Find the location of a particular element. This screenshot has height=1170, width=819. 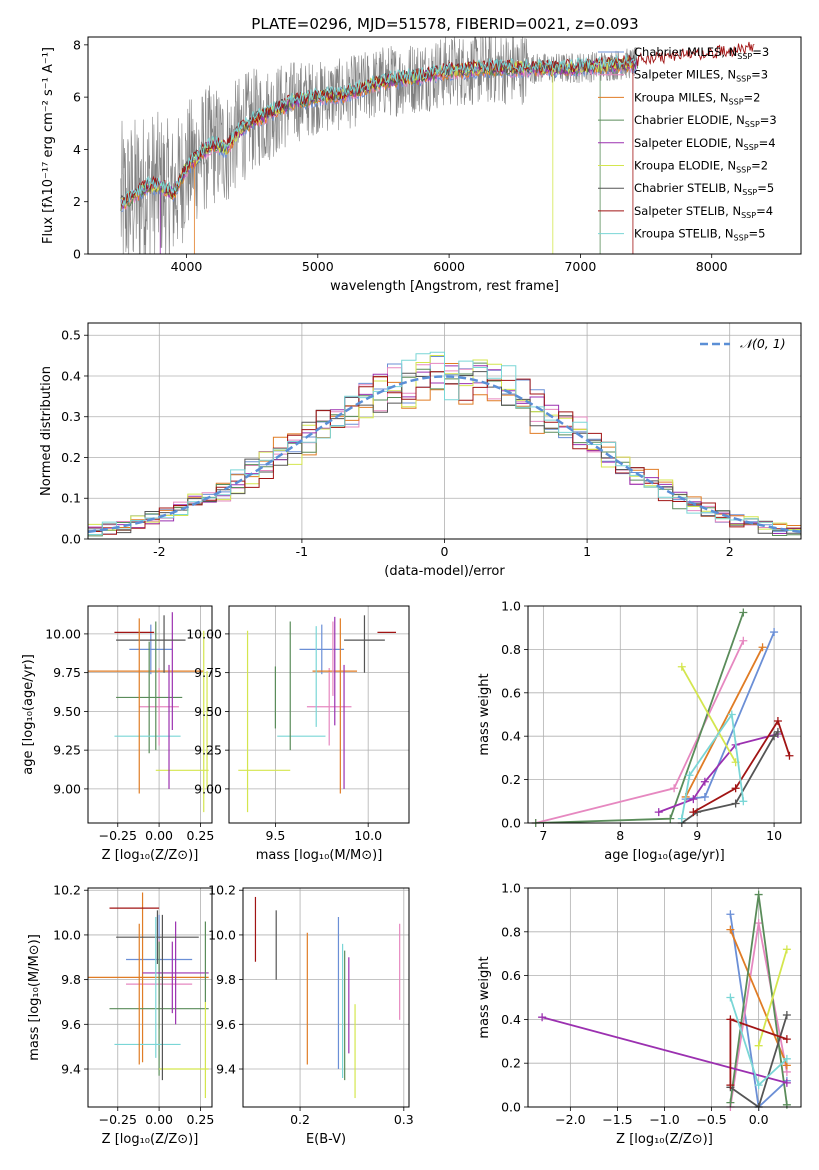

x-tick-label: −1.0 is located at coordinates (664, 1119).